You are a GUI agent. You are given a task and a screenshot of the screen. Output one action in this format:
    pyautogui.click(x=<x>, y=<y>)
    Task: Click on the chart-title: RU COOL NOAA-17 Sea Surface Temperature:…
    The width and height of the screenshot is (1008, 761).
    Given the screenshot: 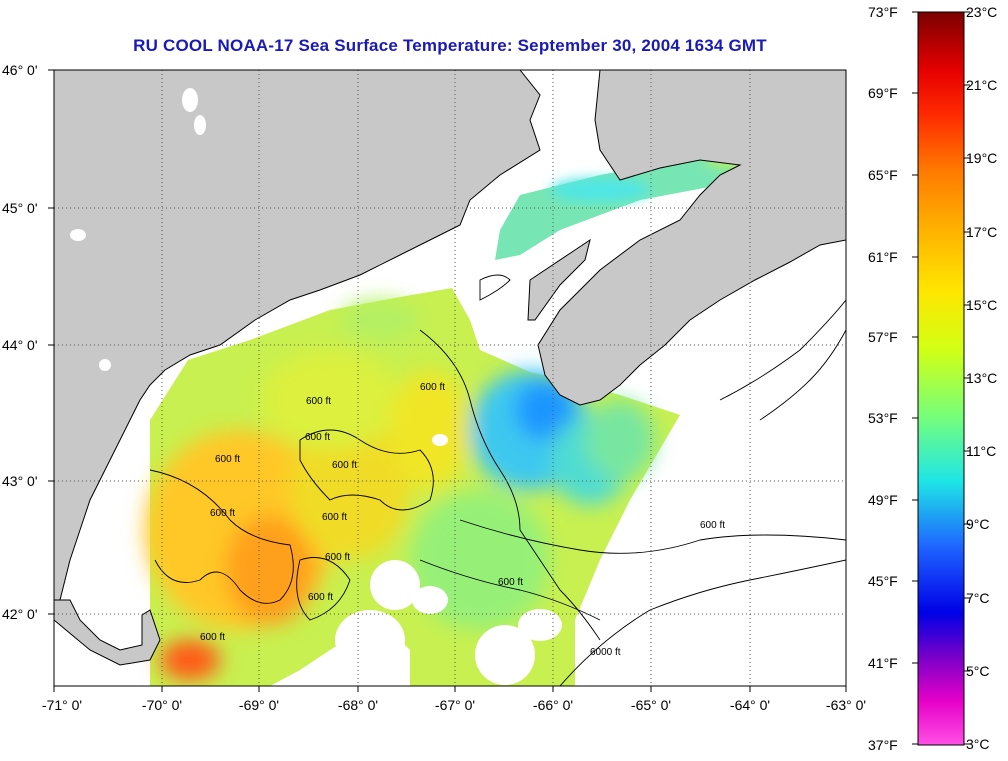 What is the action you would take?
    pyautogui.click(x=450, y=45)
    